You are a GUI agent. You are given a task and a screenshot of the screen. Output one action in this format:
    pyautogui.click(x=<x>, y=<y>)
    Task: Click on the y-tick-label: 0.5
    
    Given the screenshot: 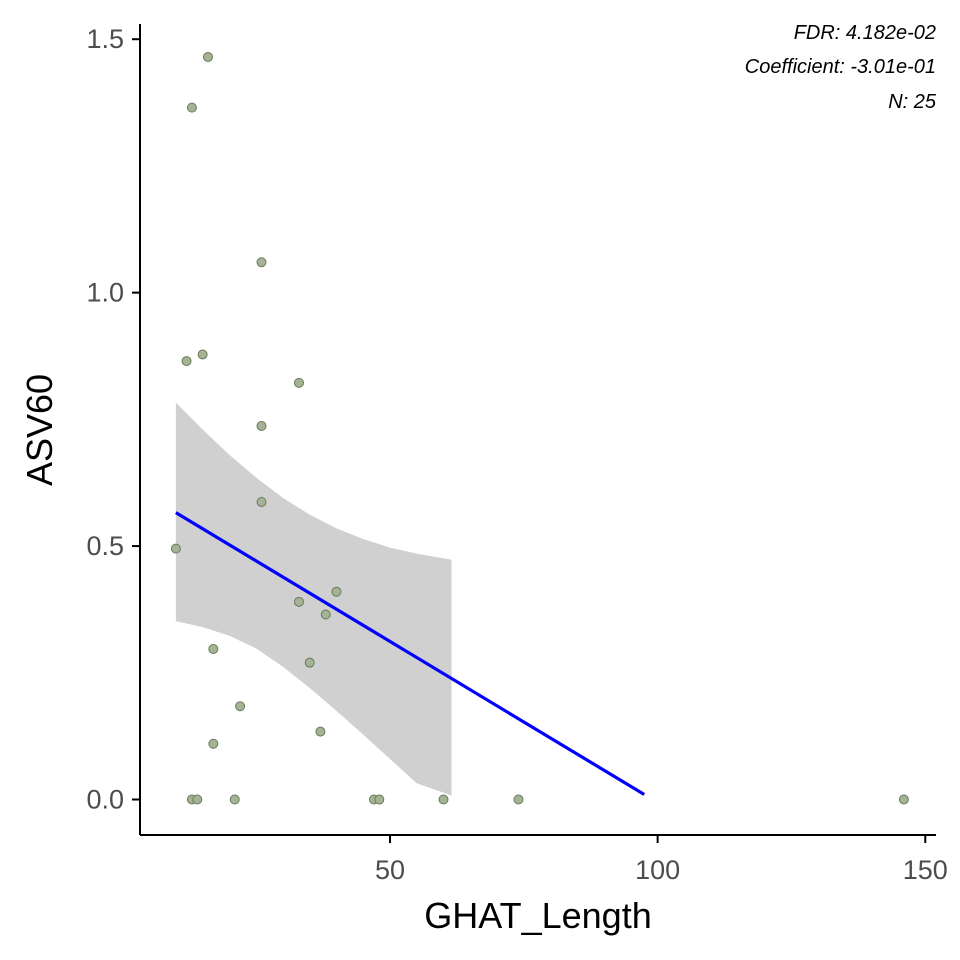 What is the action you would take?
    pyautogui.click(x=105, y=546)
    